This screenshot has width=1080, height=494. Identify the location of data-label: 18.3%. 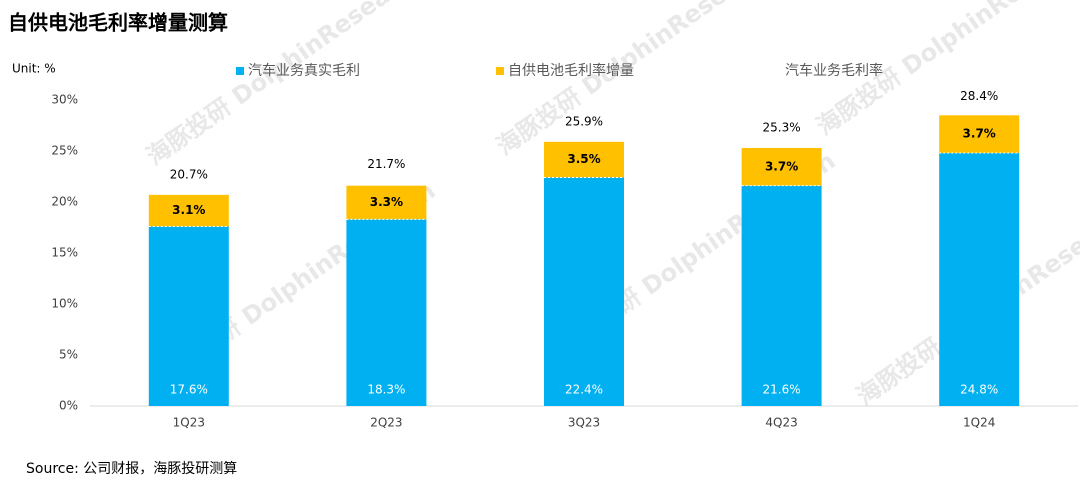
(386, 390).